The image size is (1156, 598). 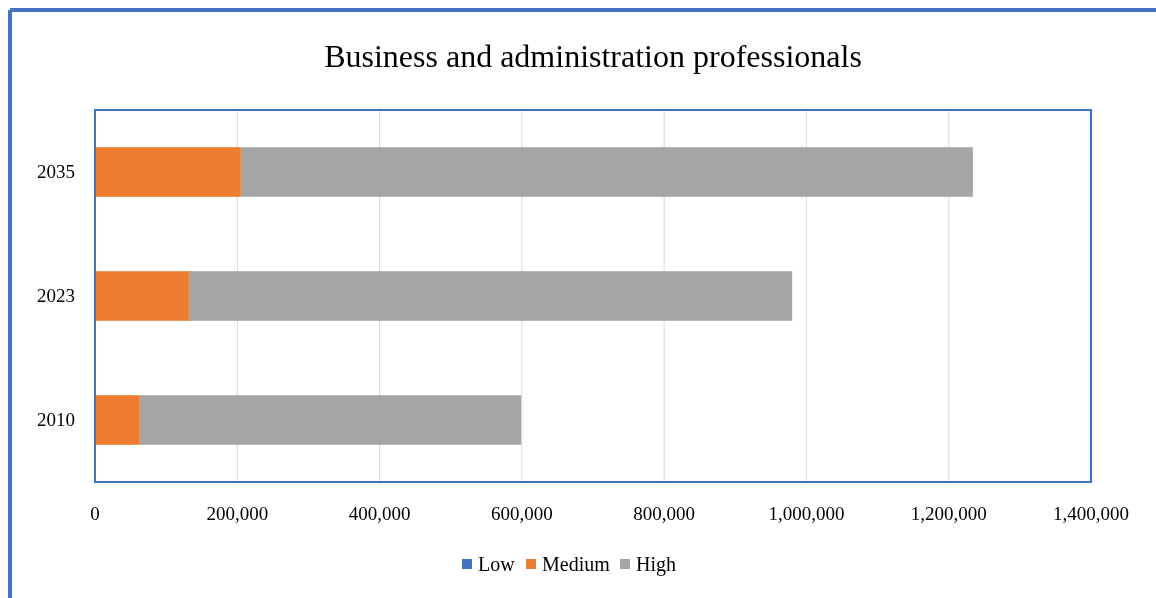 What do you see at coordinates (948, 513) in the screenshot?
I see `x-tick-label: 1,200,000` at bounding box center [948, 513].